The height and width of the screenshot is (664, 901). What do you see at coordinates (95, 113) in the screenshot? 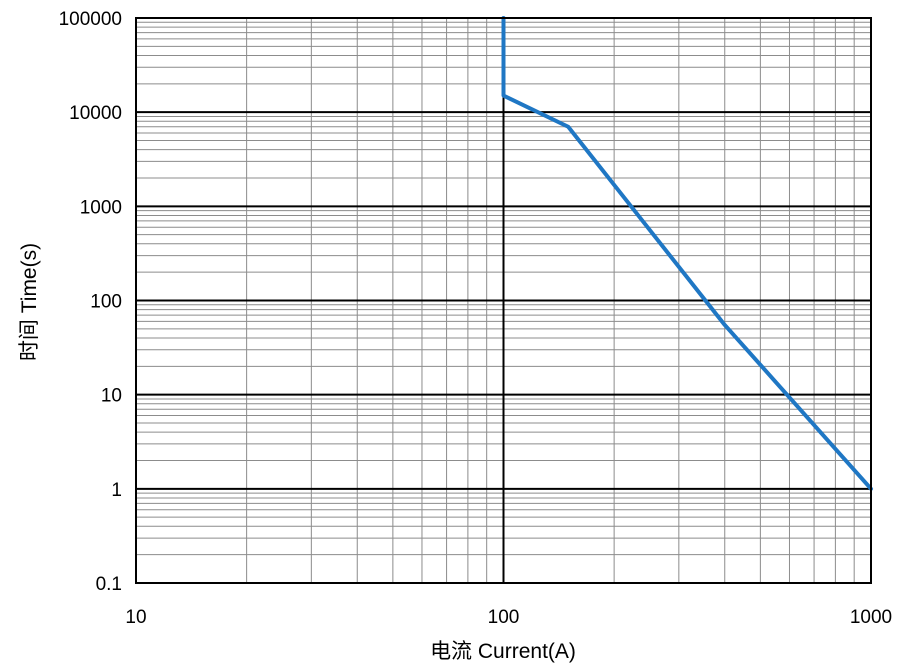
I see `y-tick-label: 10000` at bounding box center [95, 113].